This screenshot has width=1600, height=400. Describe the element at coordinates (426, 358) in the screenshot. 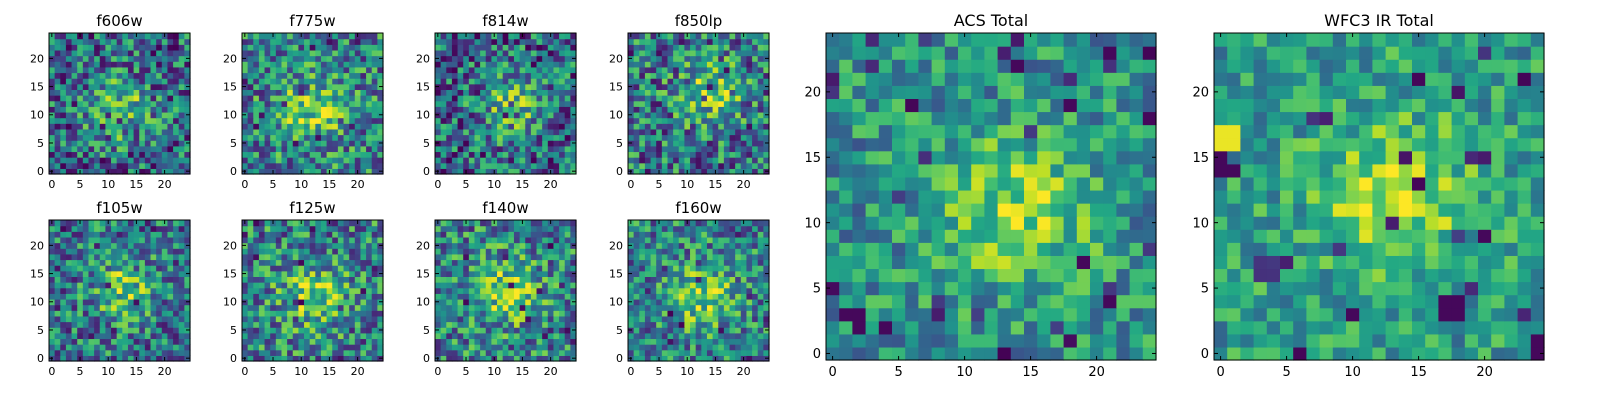

I see `y-tick-label: 0` at that location.